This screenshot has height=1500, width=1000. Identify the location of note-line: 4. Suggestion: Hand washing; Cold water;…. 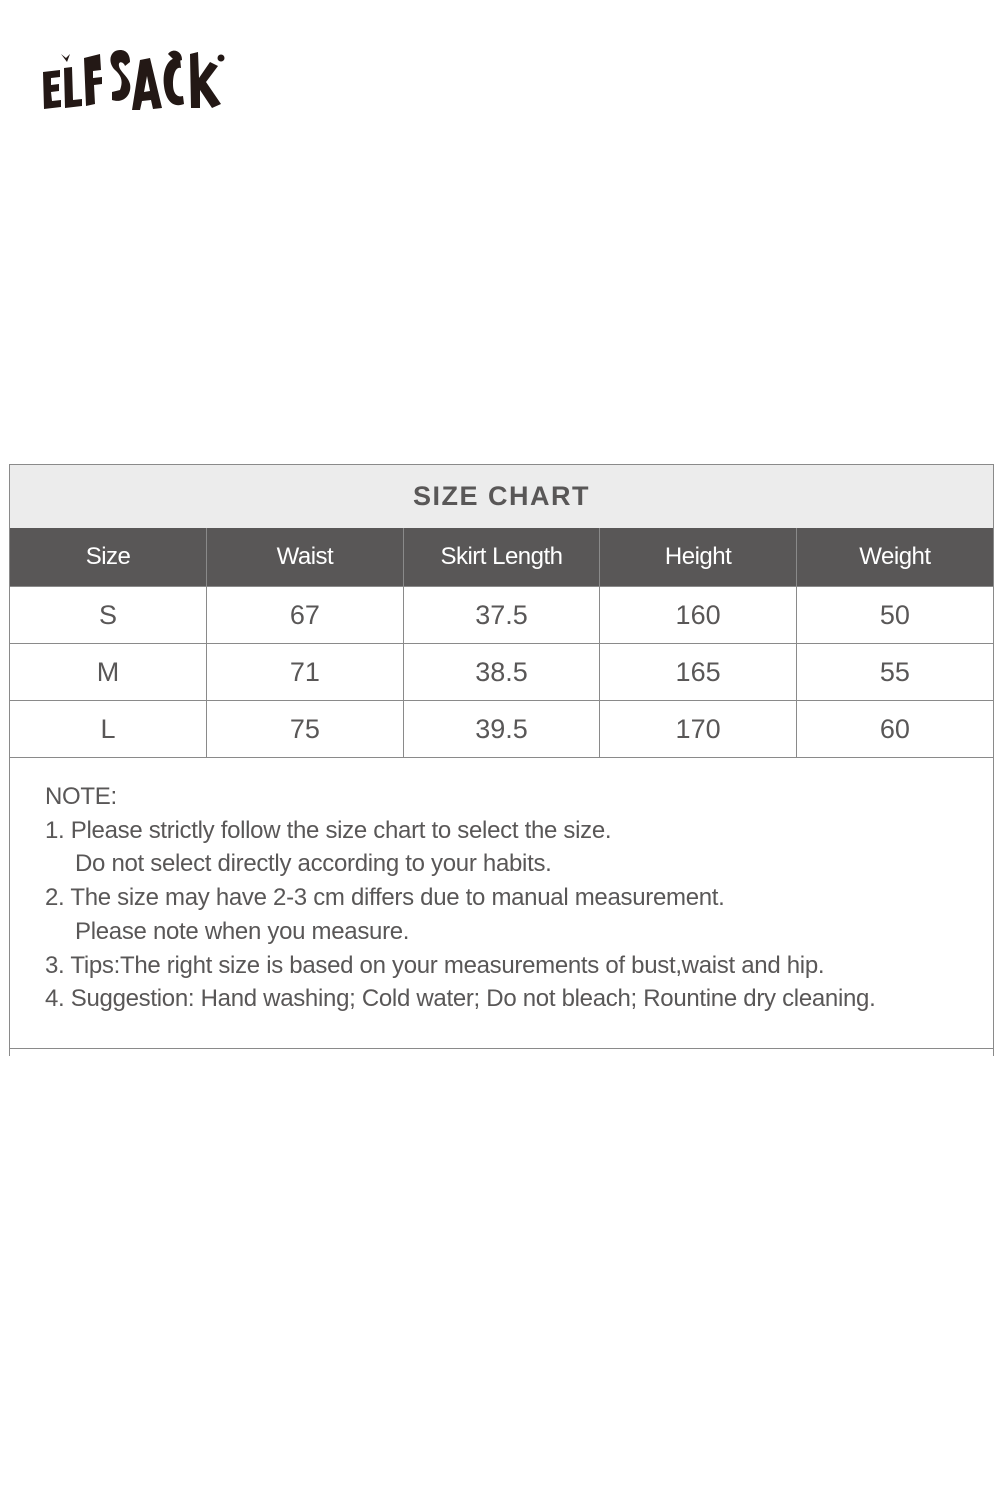
(460, 999).